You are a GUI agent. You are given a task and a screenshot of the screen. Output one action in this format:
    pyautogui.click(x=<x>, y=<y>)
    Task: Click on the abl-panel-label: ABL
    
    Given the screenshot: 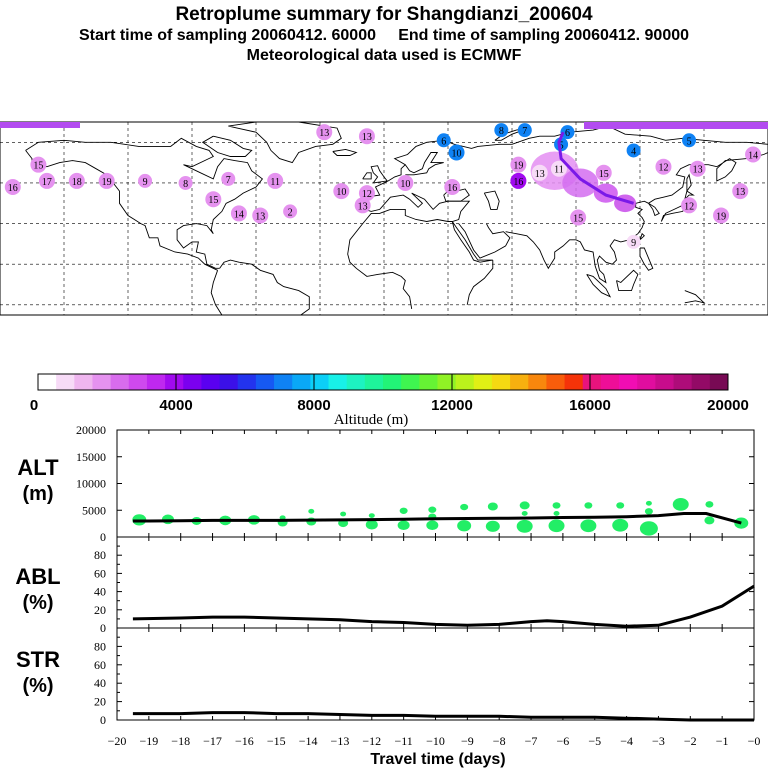 What is the action you would take?
    pyautogui.click(x=37, y=576)
    